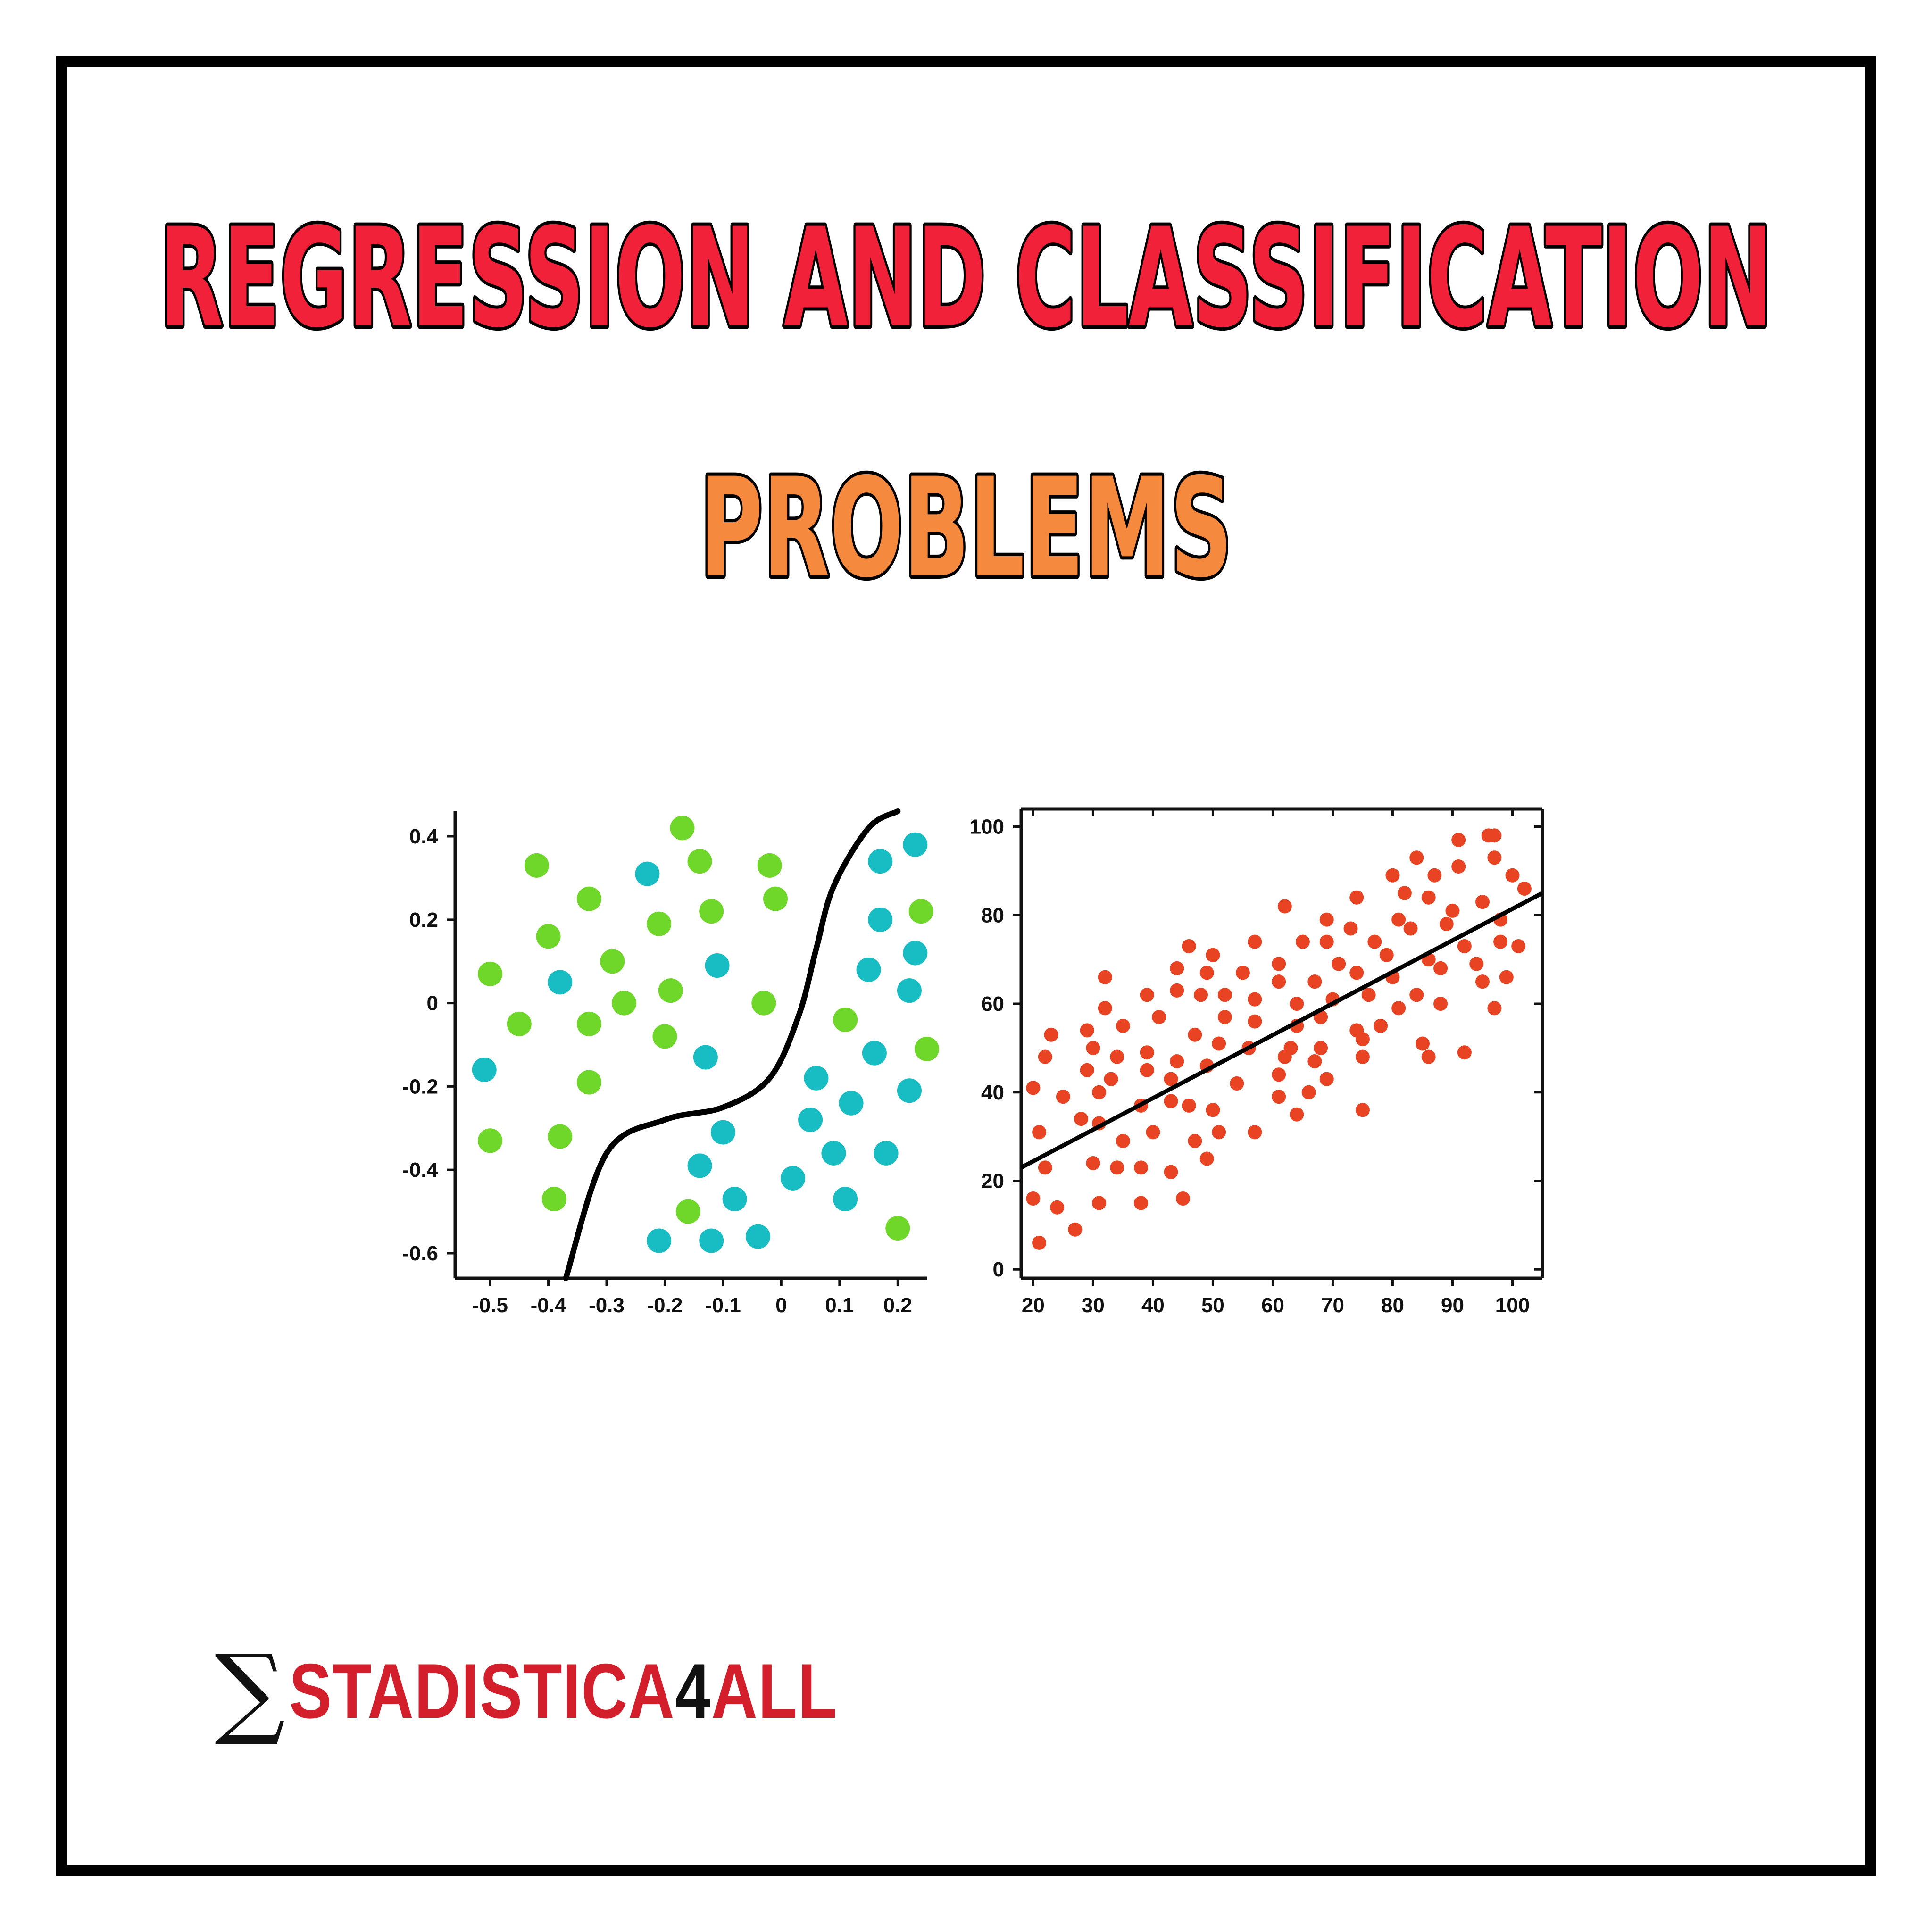 This screenshot has width=1932, height=1932. What do you see at coordinates (774, 1691) in the screenshot?
I see `brand-text-end: ALL` at bounding box center [774, 1691].